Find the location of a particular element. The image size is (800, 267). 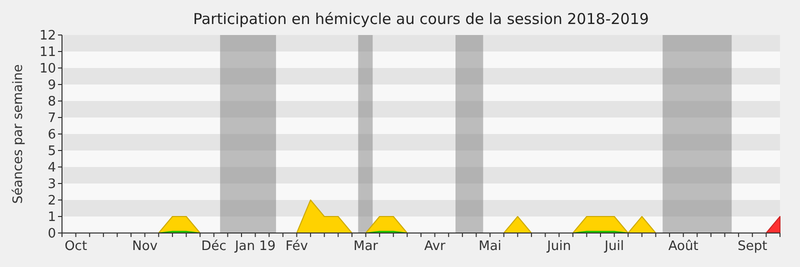

y-tick-label: 1 is located at coordinates (52, 217).